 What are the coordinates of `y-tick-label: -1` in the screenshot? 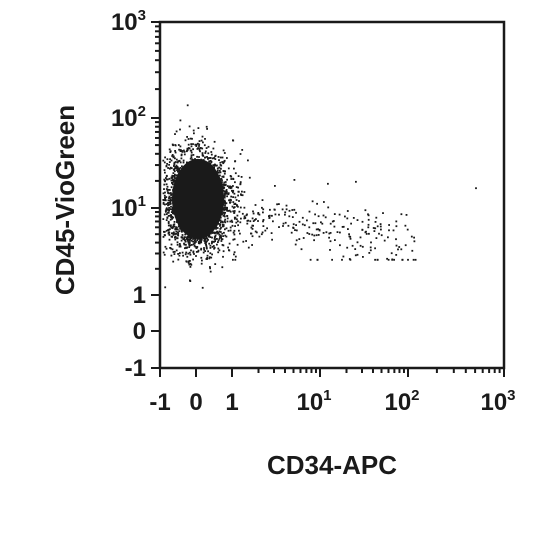 It's located at (135, 368).